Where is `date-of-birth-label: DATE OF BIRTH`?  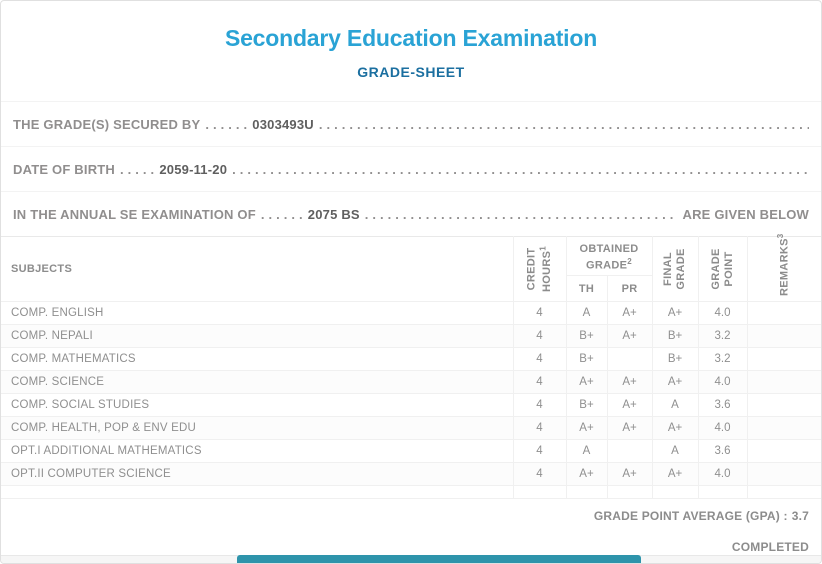 date-of-birth-label: DATE OF BIRTH is located at coordinates (64, 169).